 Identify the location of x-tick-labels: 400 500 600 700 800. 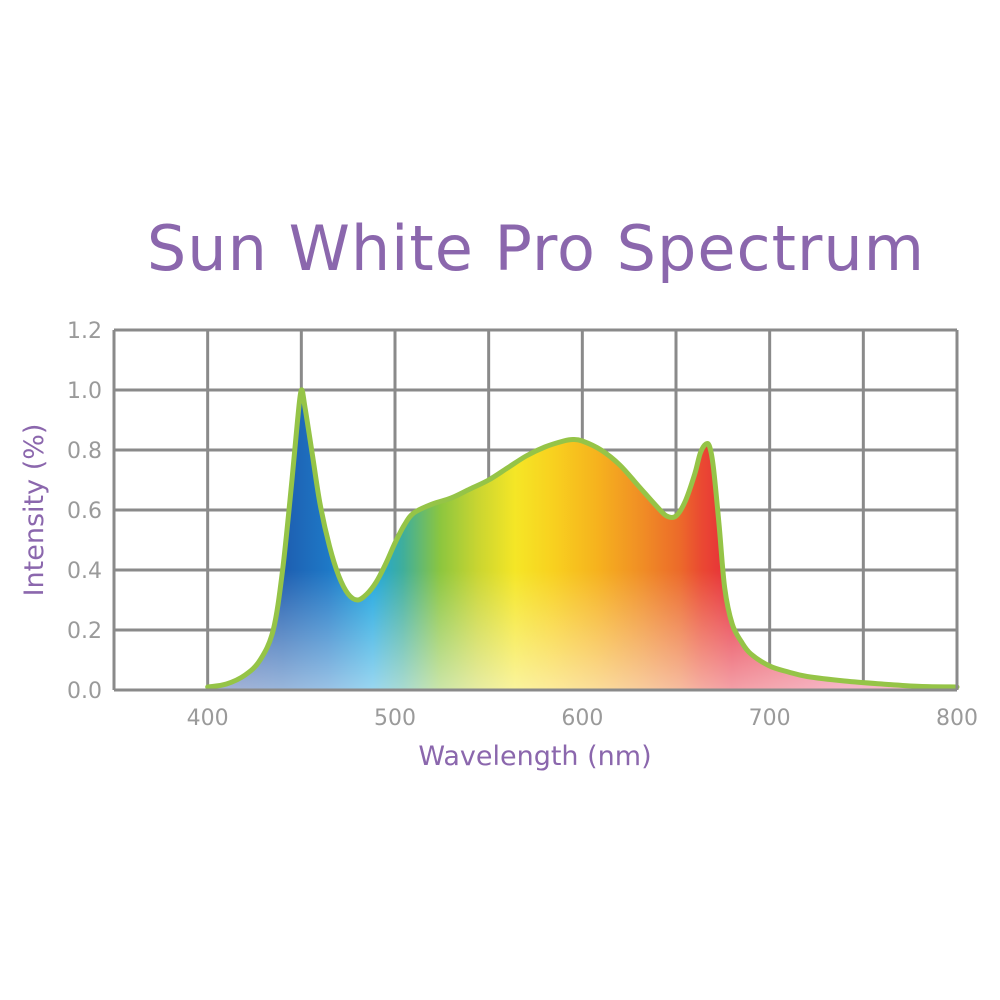
(582, 718).